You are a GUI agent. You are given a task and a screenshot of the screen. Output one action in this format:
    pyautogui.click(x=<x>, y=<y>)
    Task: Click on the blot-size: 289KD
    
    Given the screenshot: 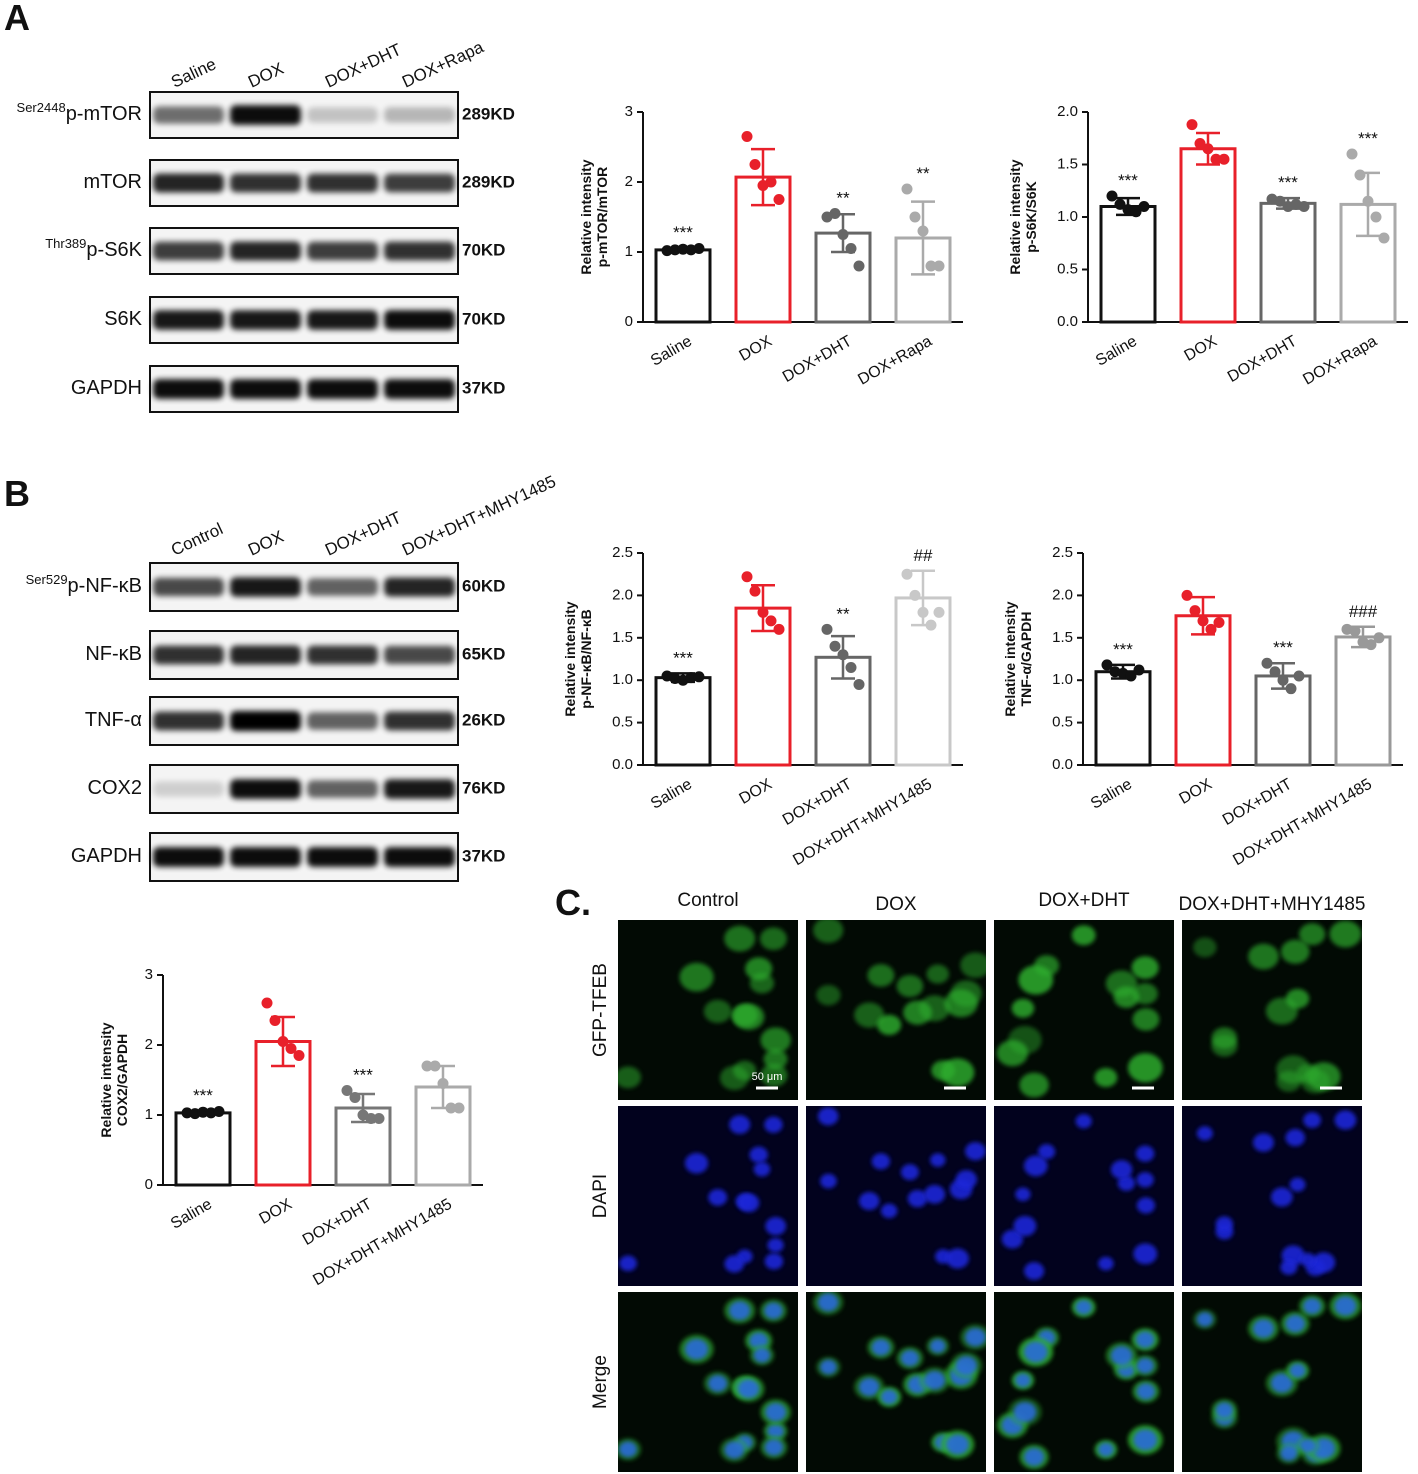 What is the action you would take?
    pyautogui.click(x=488, y=181)
    